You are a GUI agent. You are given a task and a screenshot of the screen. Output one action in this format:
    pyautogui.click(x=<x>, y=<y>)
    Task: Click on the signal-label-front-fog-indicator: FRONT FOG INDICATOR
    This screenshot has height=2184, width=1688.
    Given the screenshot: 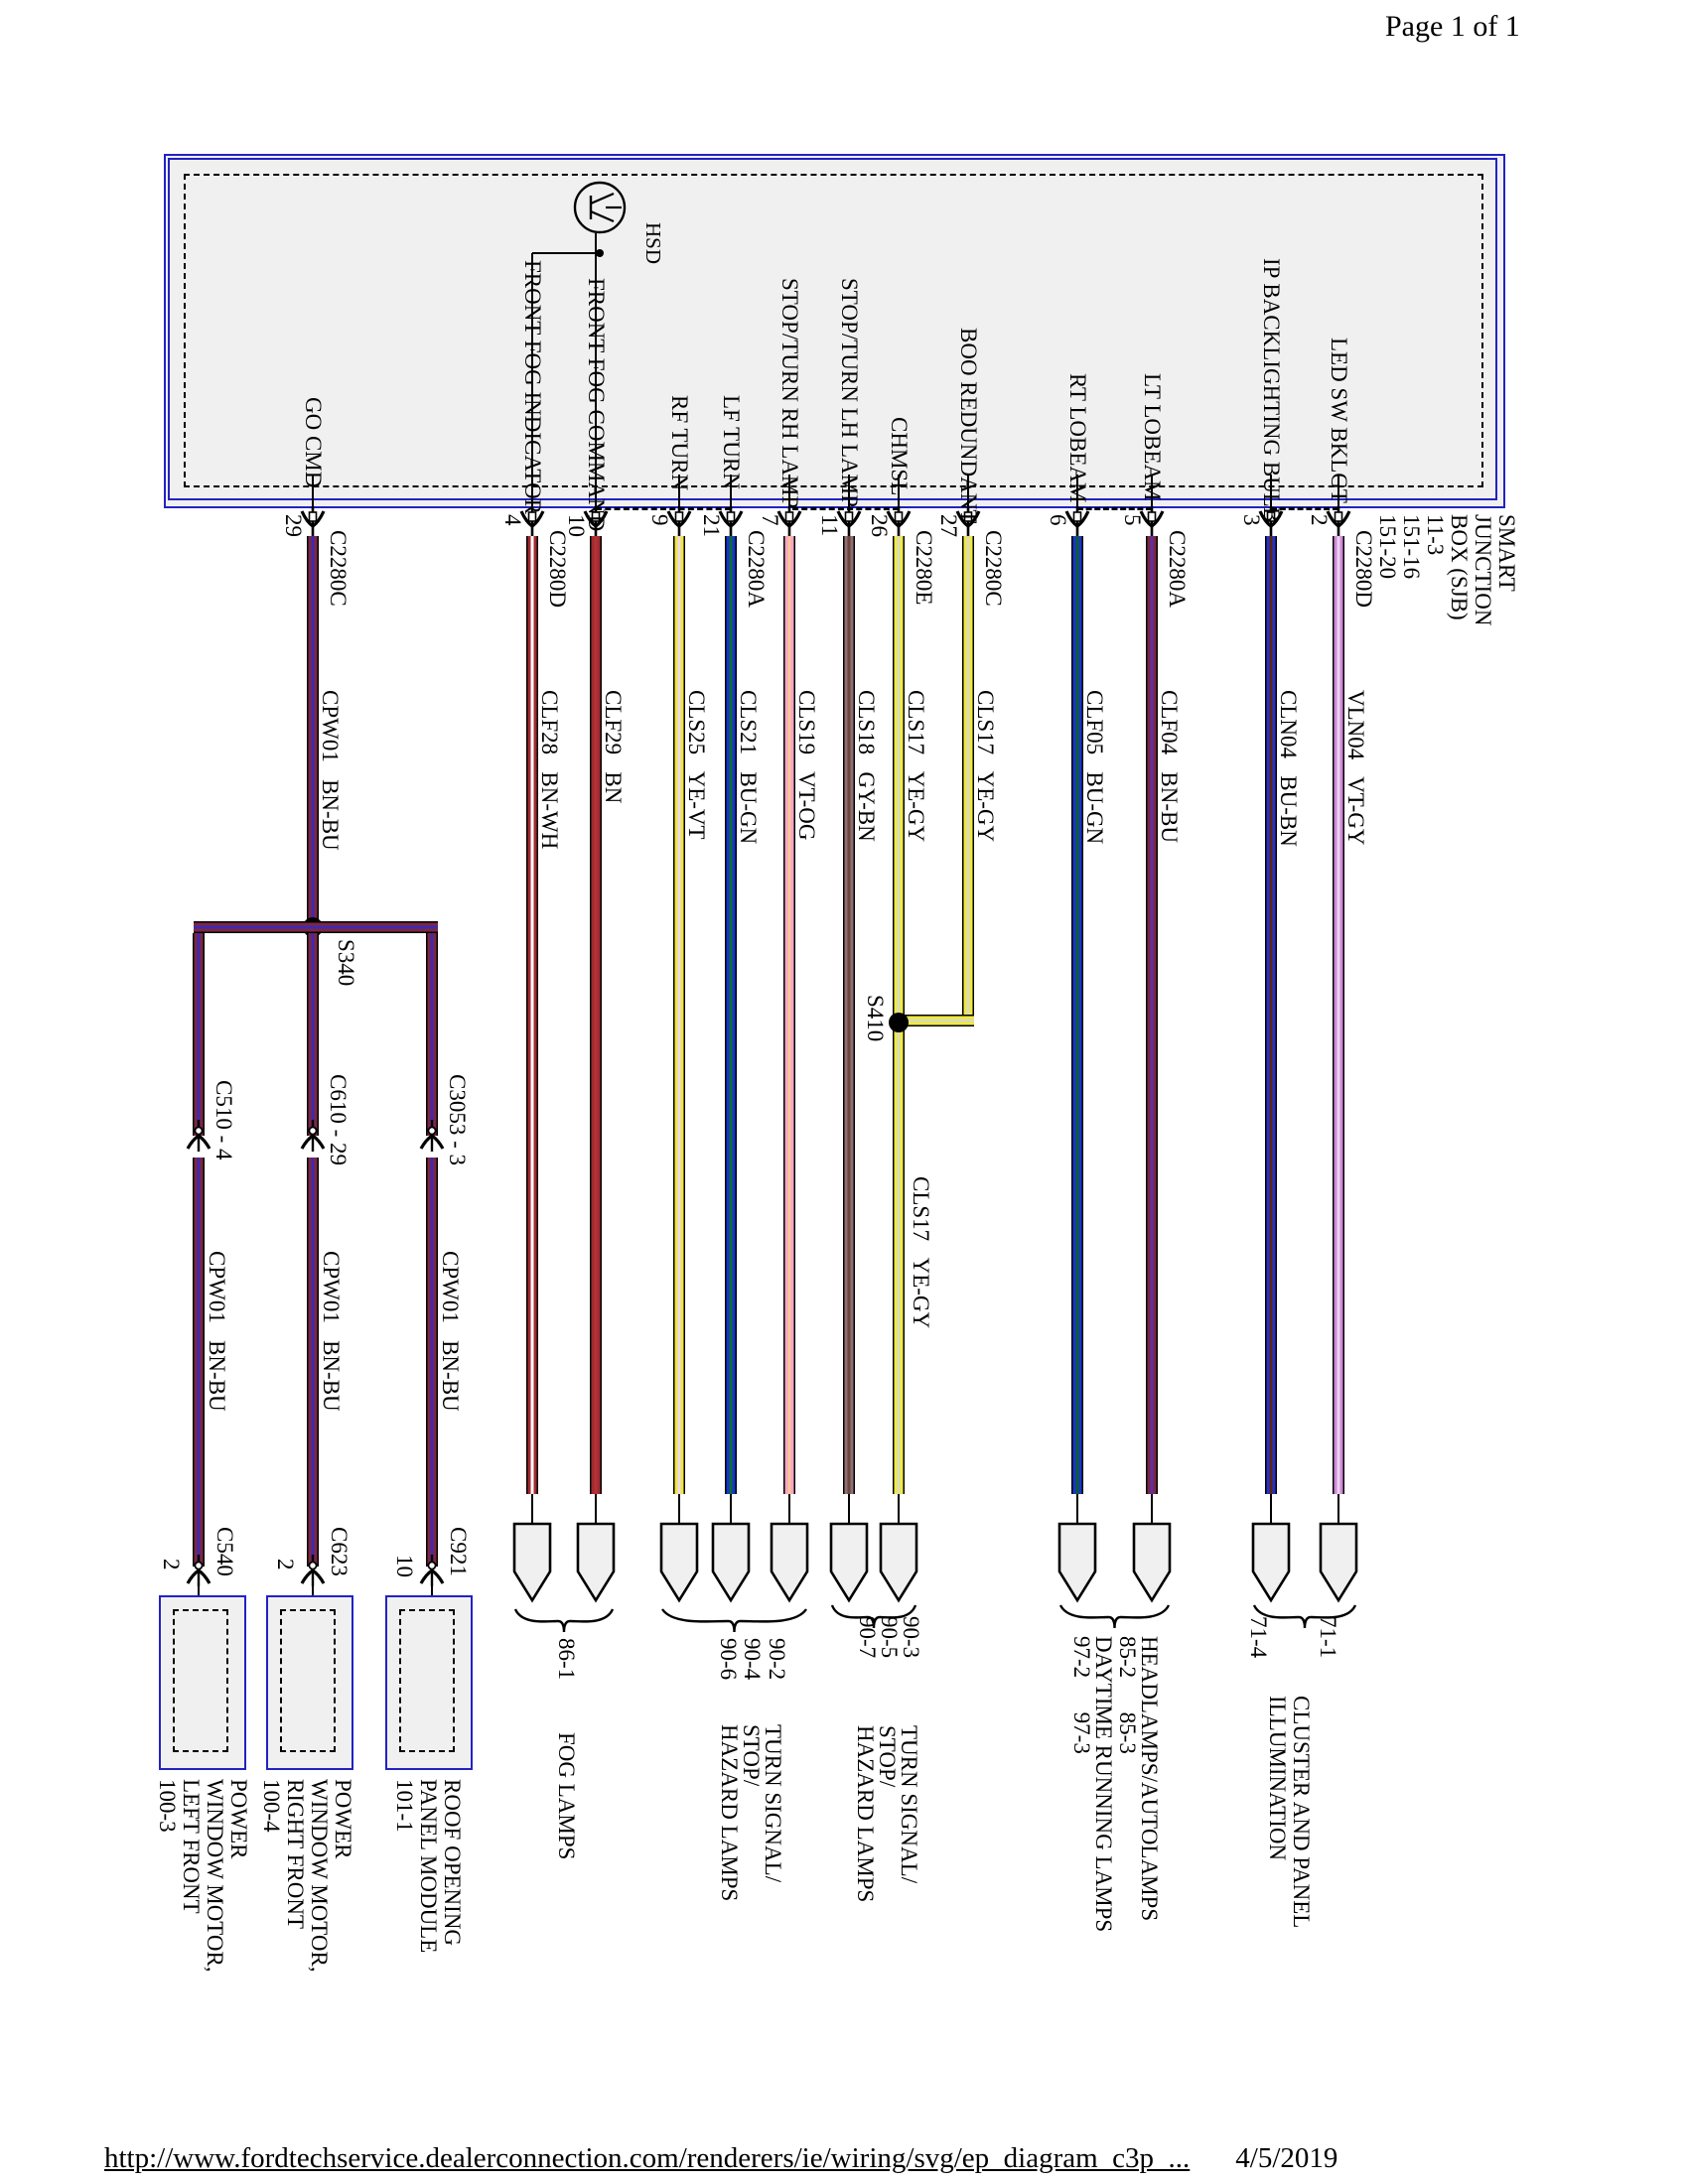 What is the action you would take?
    pyautogui.click(x=532, y=387)
    